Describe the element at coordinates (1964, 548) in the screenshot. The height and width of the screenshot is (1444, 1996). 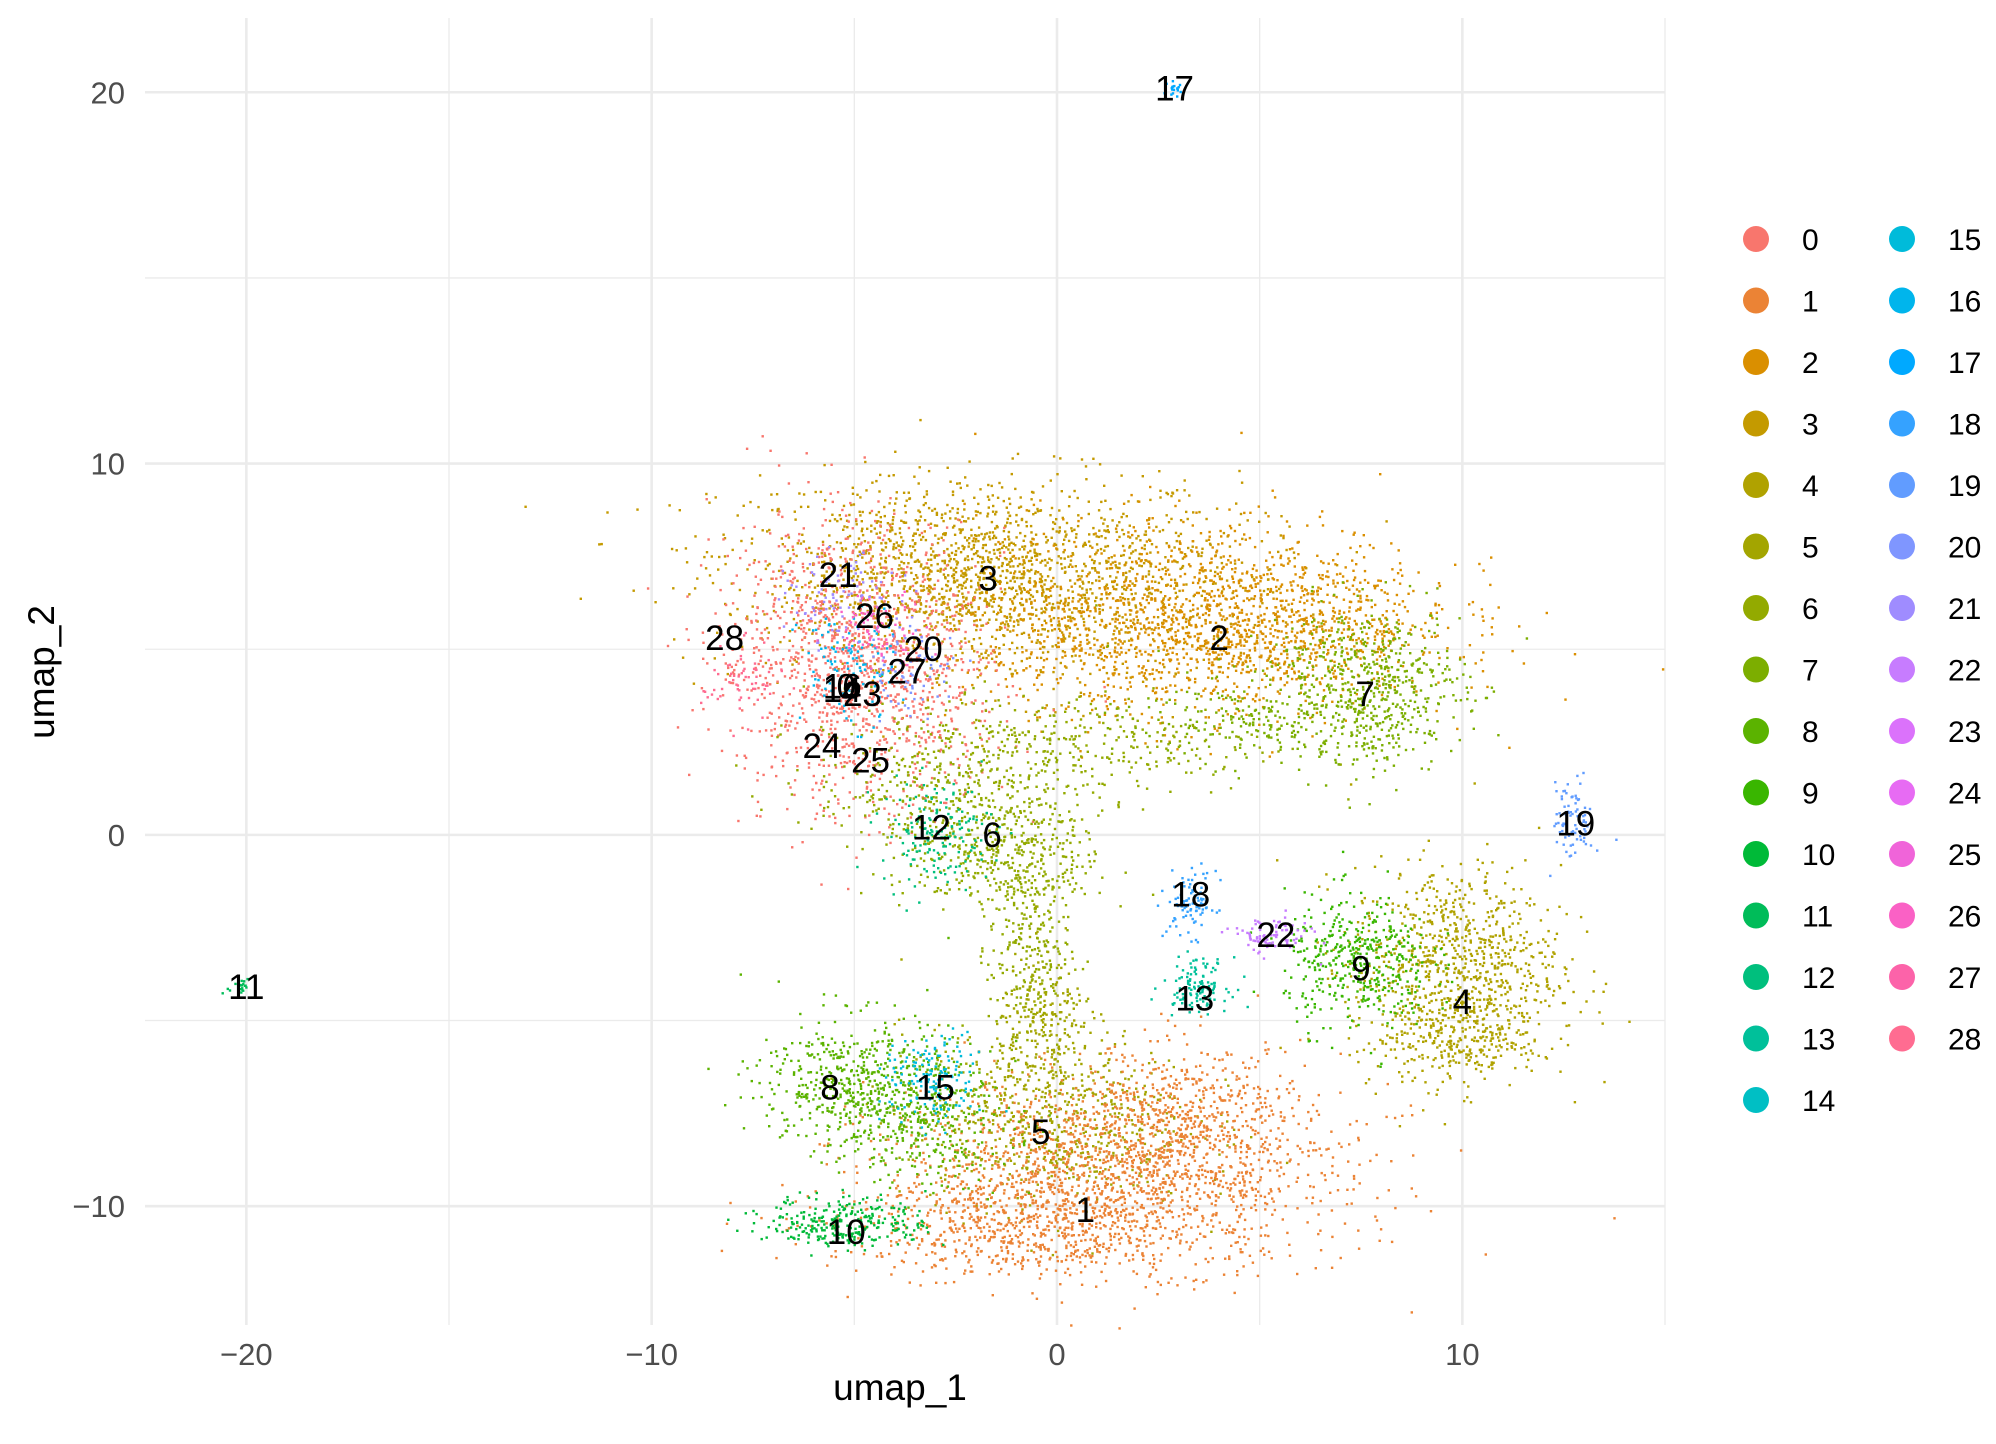
I see `legend-label: 20` at that location.